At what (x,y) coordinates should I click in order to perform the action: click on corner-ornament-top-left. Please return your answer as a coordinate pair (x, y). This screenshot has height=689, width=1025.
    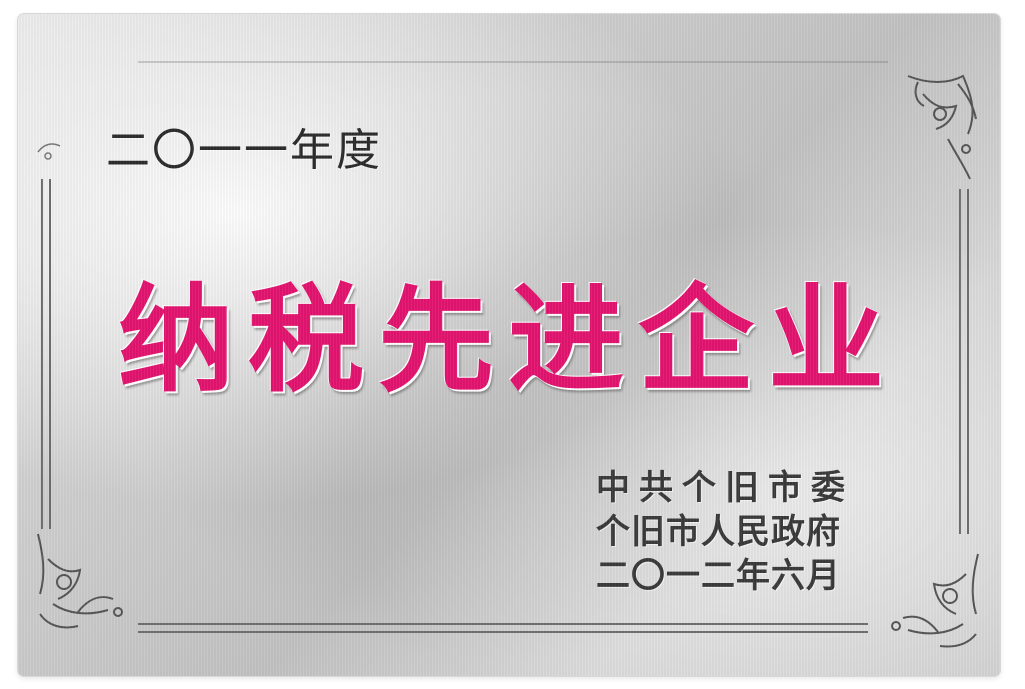
    Looking at the image, I should click on (49, 151).